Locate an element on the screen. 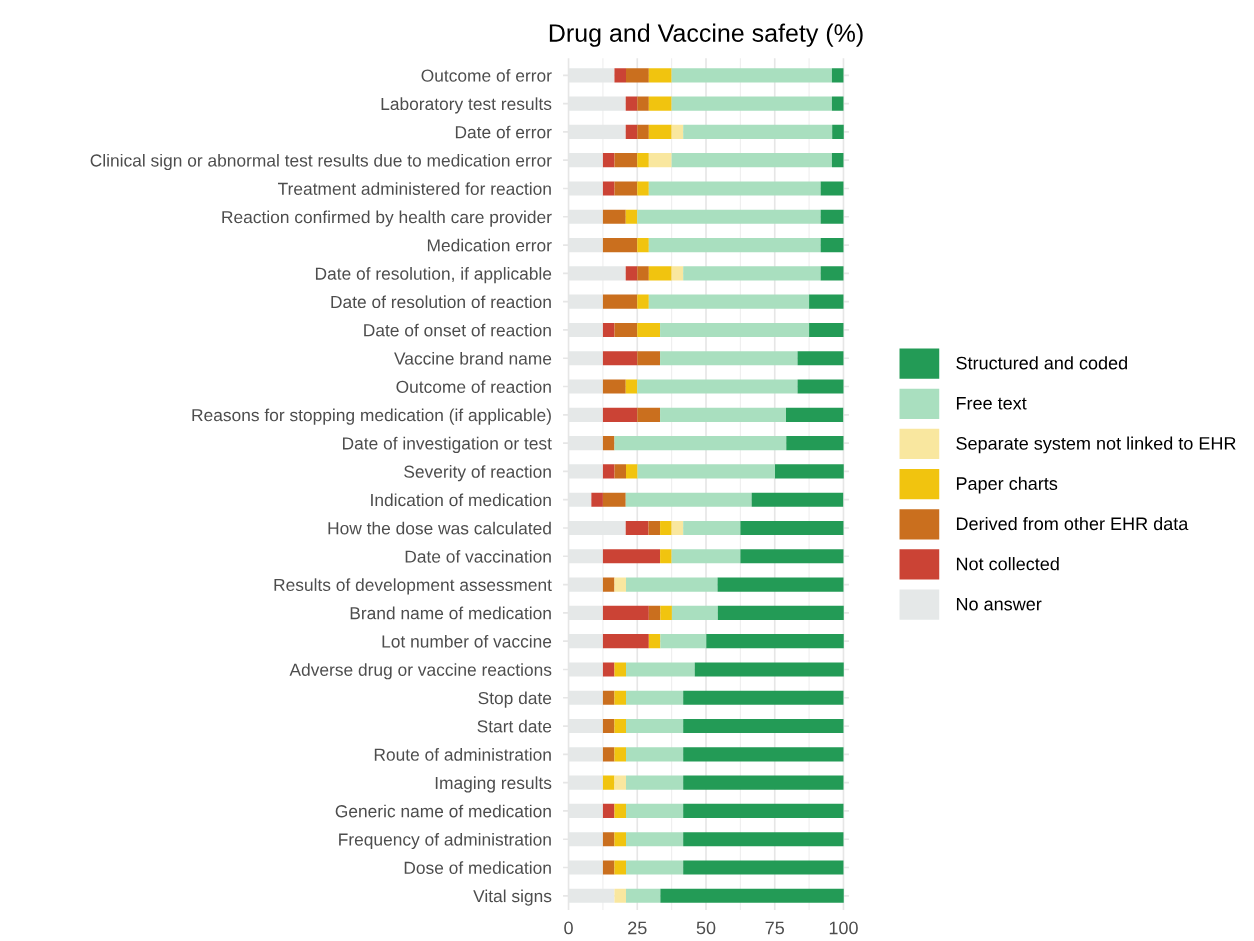 Image resolution: width=1254 pixels, height=941 pixels. legend-label: Separate system not linked to EHR is located at coordinates (1096, 445).